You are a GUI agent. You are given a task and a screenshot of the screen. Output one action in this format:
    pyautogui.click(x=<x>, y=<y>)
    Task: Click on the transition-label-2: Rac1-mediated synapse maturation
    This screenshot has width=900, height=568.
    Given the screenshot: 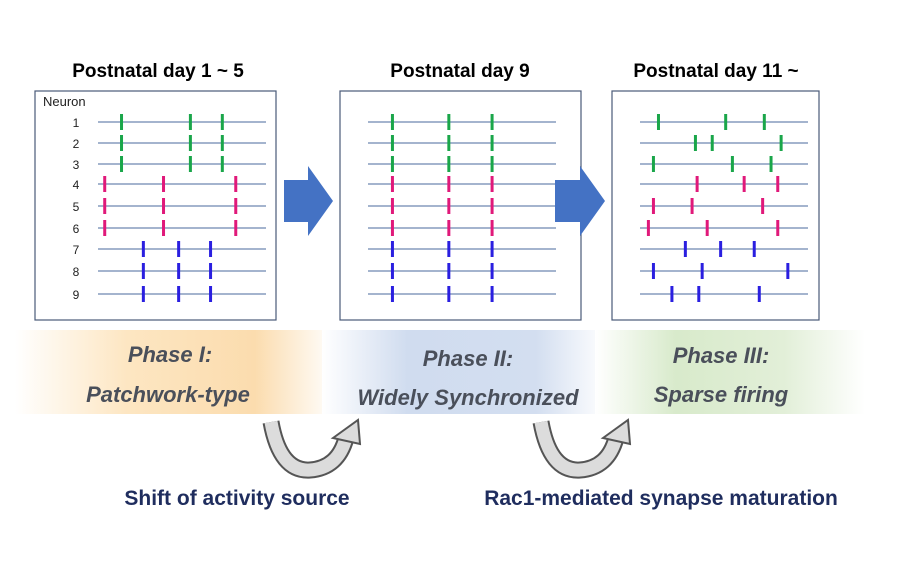 What is the action you would take?
    pyautogui.click(x=661, y=498)
    